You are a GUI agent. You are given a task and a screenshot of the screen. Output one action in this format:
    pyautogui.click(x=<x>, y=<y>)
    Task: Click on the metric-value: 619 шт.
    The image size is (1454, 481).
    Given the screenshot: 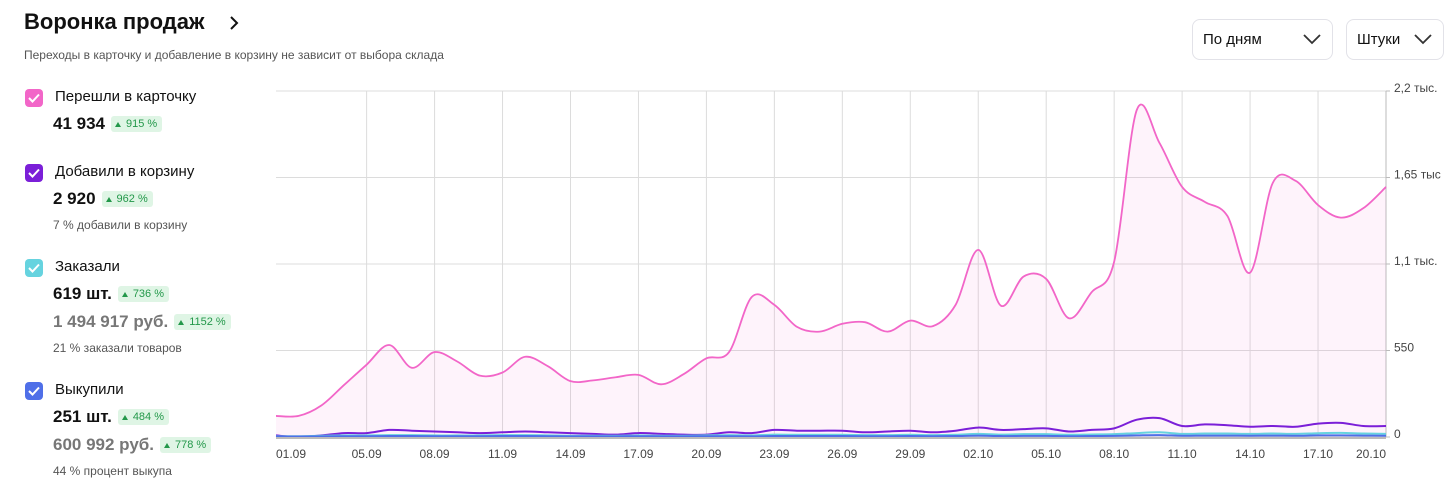 What is the action you would take?
    pyautogui.click(x=82, y=293)
    